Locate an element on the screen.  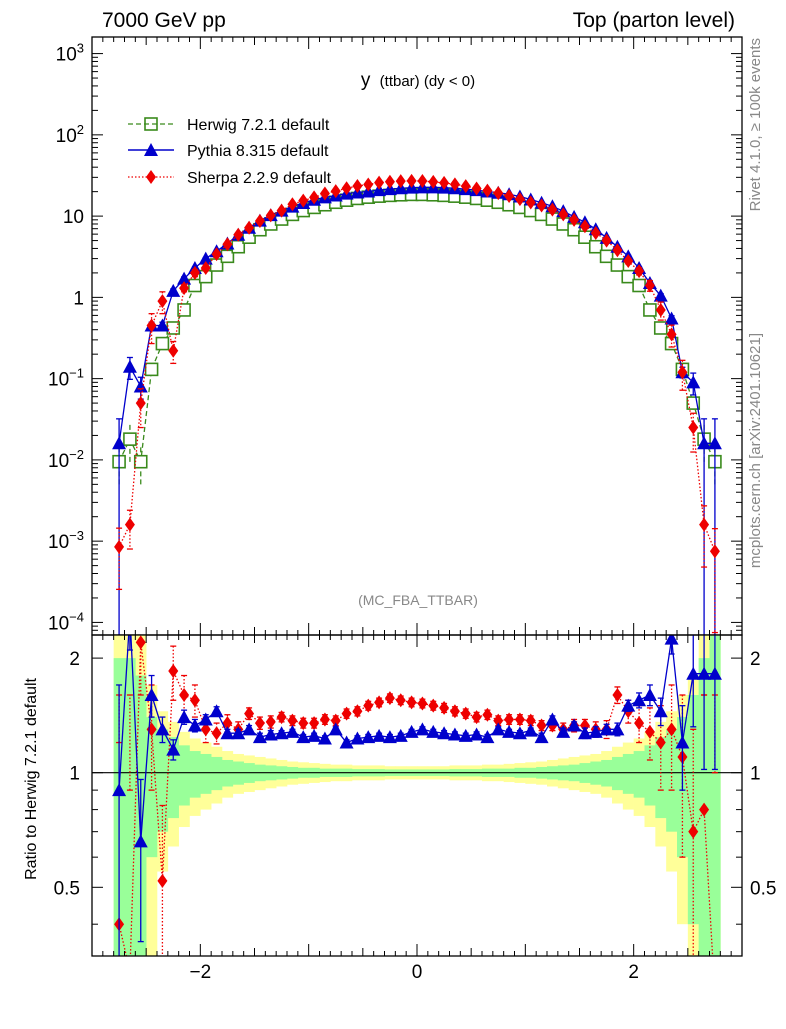
legend-sherpa-marker is located at coordinates (151, 177).